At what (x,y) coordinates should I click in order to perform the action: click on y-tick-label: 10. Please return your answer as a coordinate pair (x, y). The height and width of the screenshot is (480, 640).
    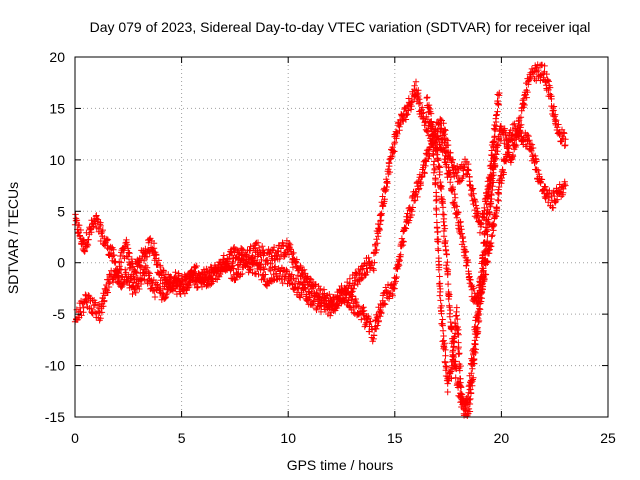
    Looking at the image, I should click on (57, 160).